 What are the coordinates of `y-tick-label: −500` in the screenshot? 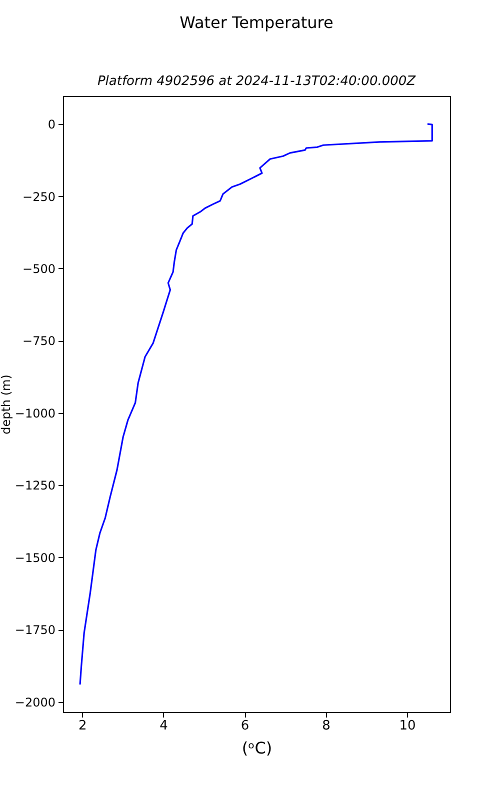 It's located at (39, 269).